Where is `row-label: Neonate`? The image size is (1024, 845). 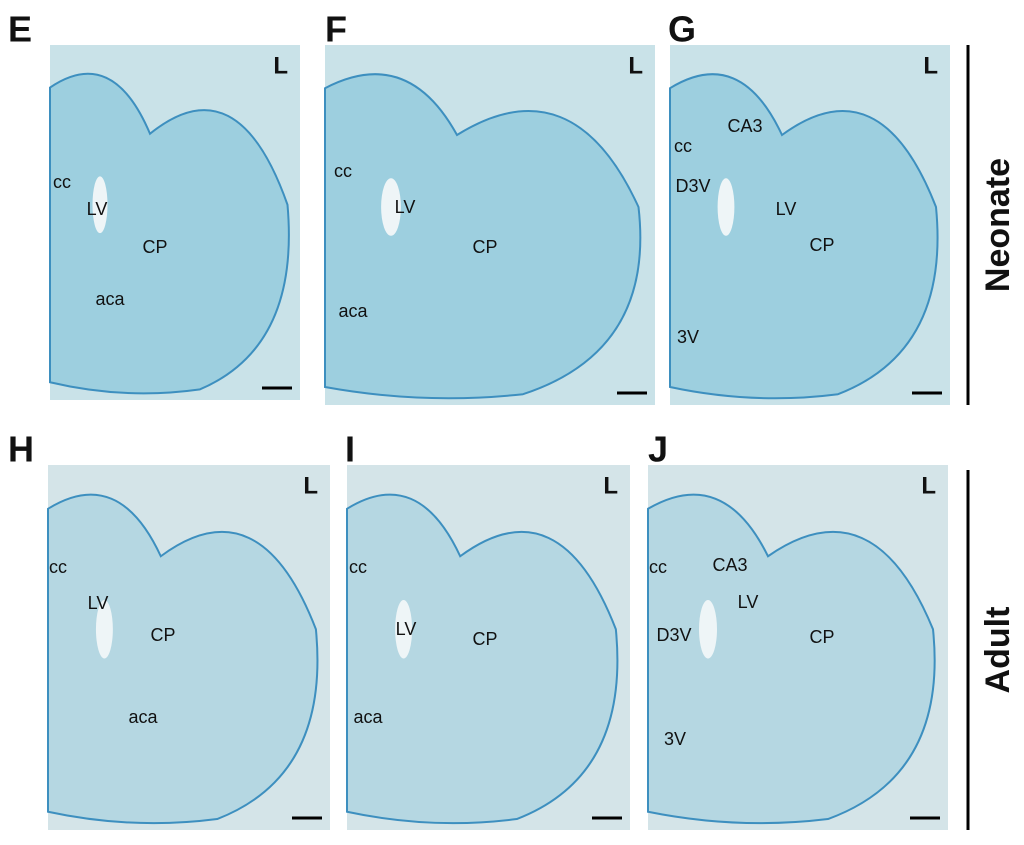
row-label: Neonate is located at coordinates (998, 225).